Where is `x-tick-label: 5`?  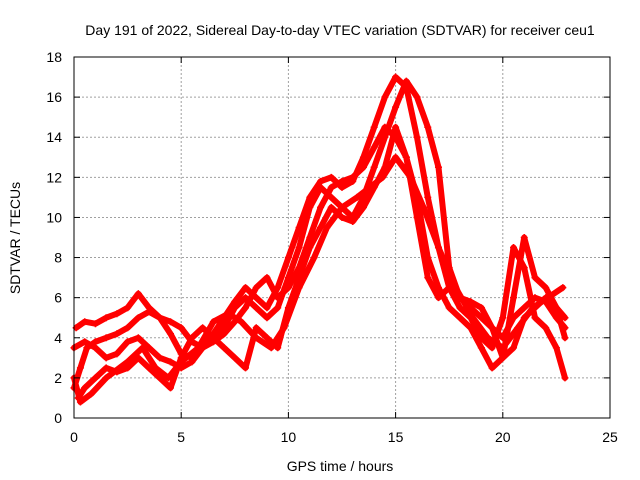
x-tick-label: 5 is located at coordinates (181, 437).